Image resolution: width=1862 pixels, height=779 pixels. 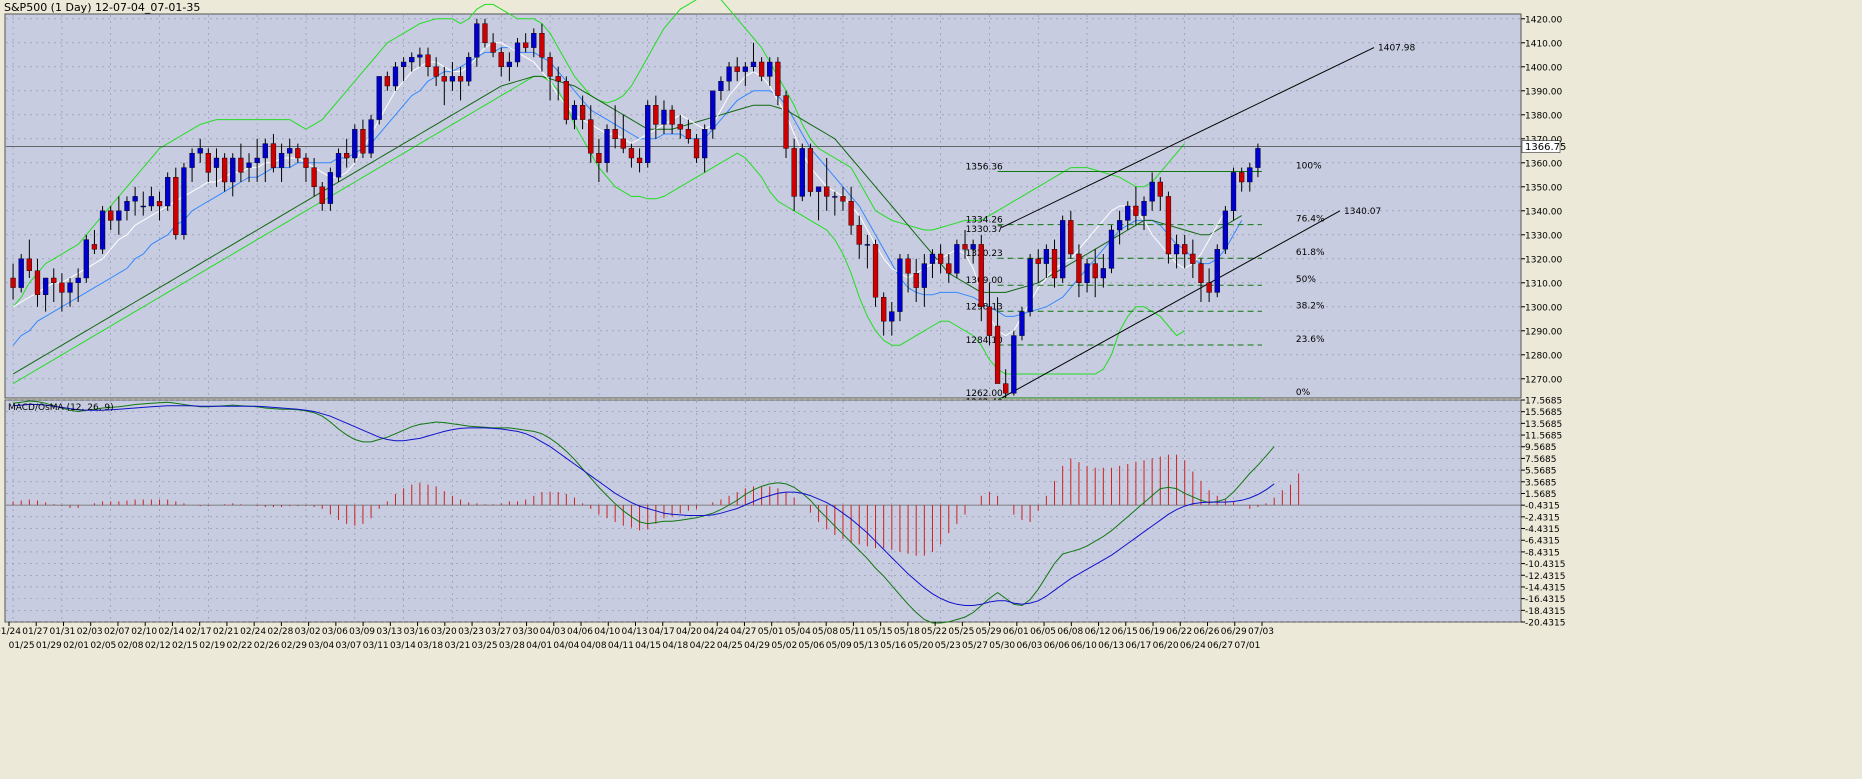 I want to click on x-tick-label: 06/26, so click(x=1207, y=632).